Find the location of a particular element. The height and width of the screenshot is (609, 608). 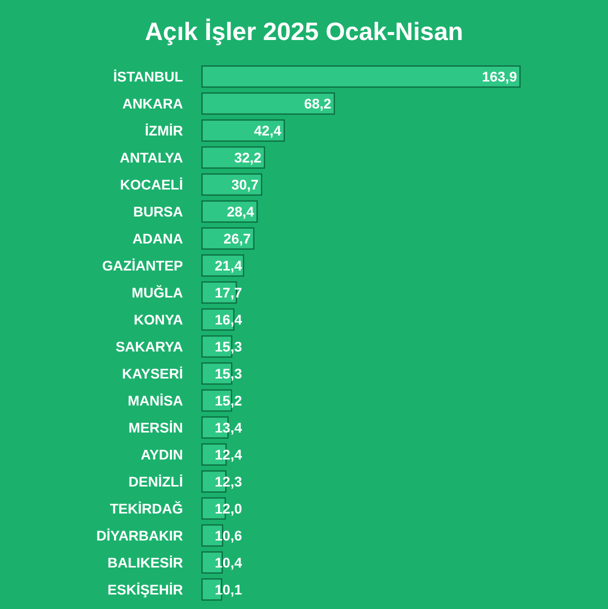

data-label: 13,4 is located at coordinates (228, 428).